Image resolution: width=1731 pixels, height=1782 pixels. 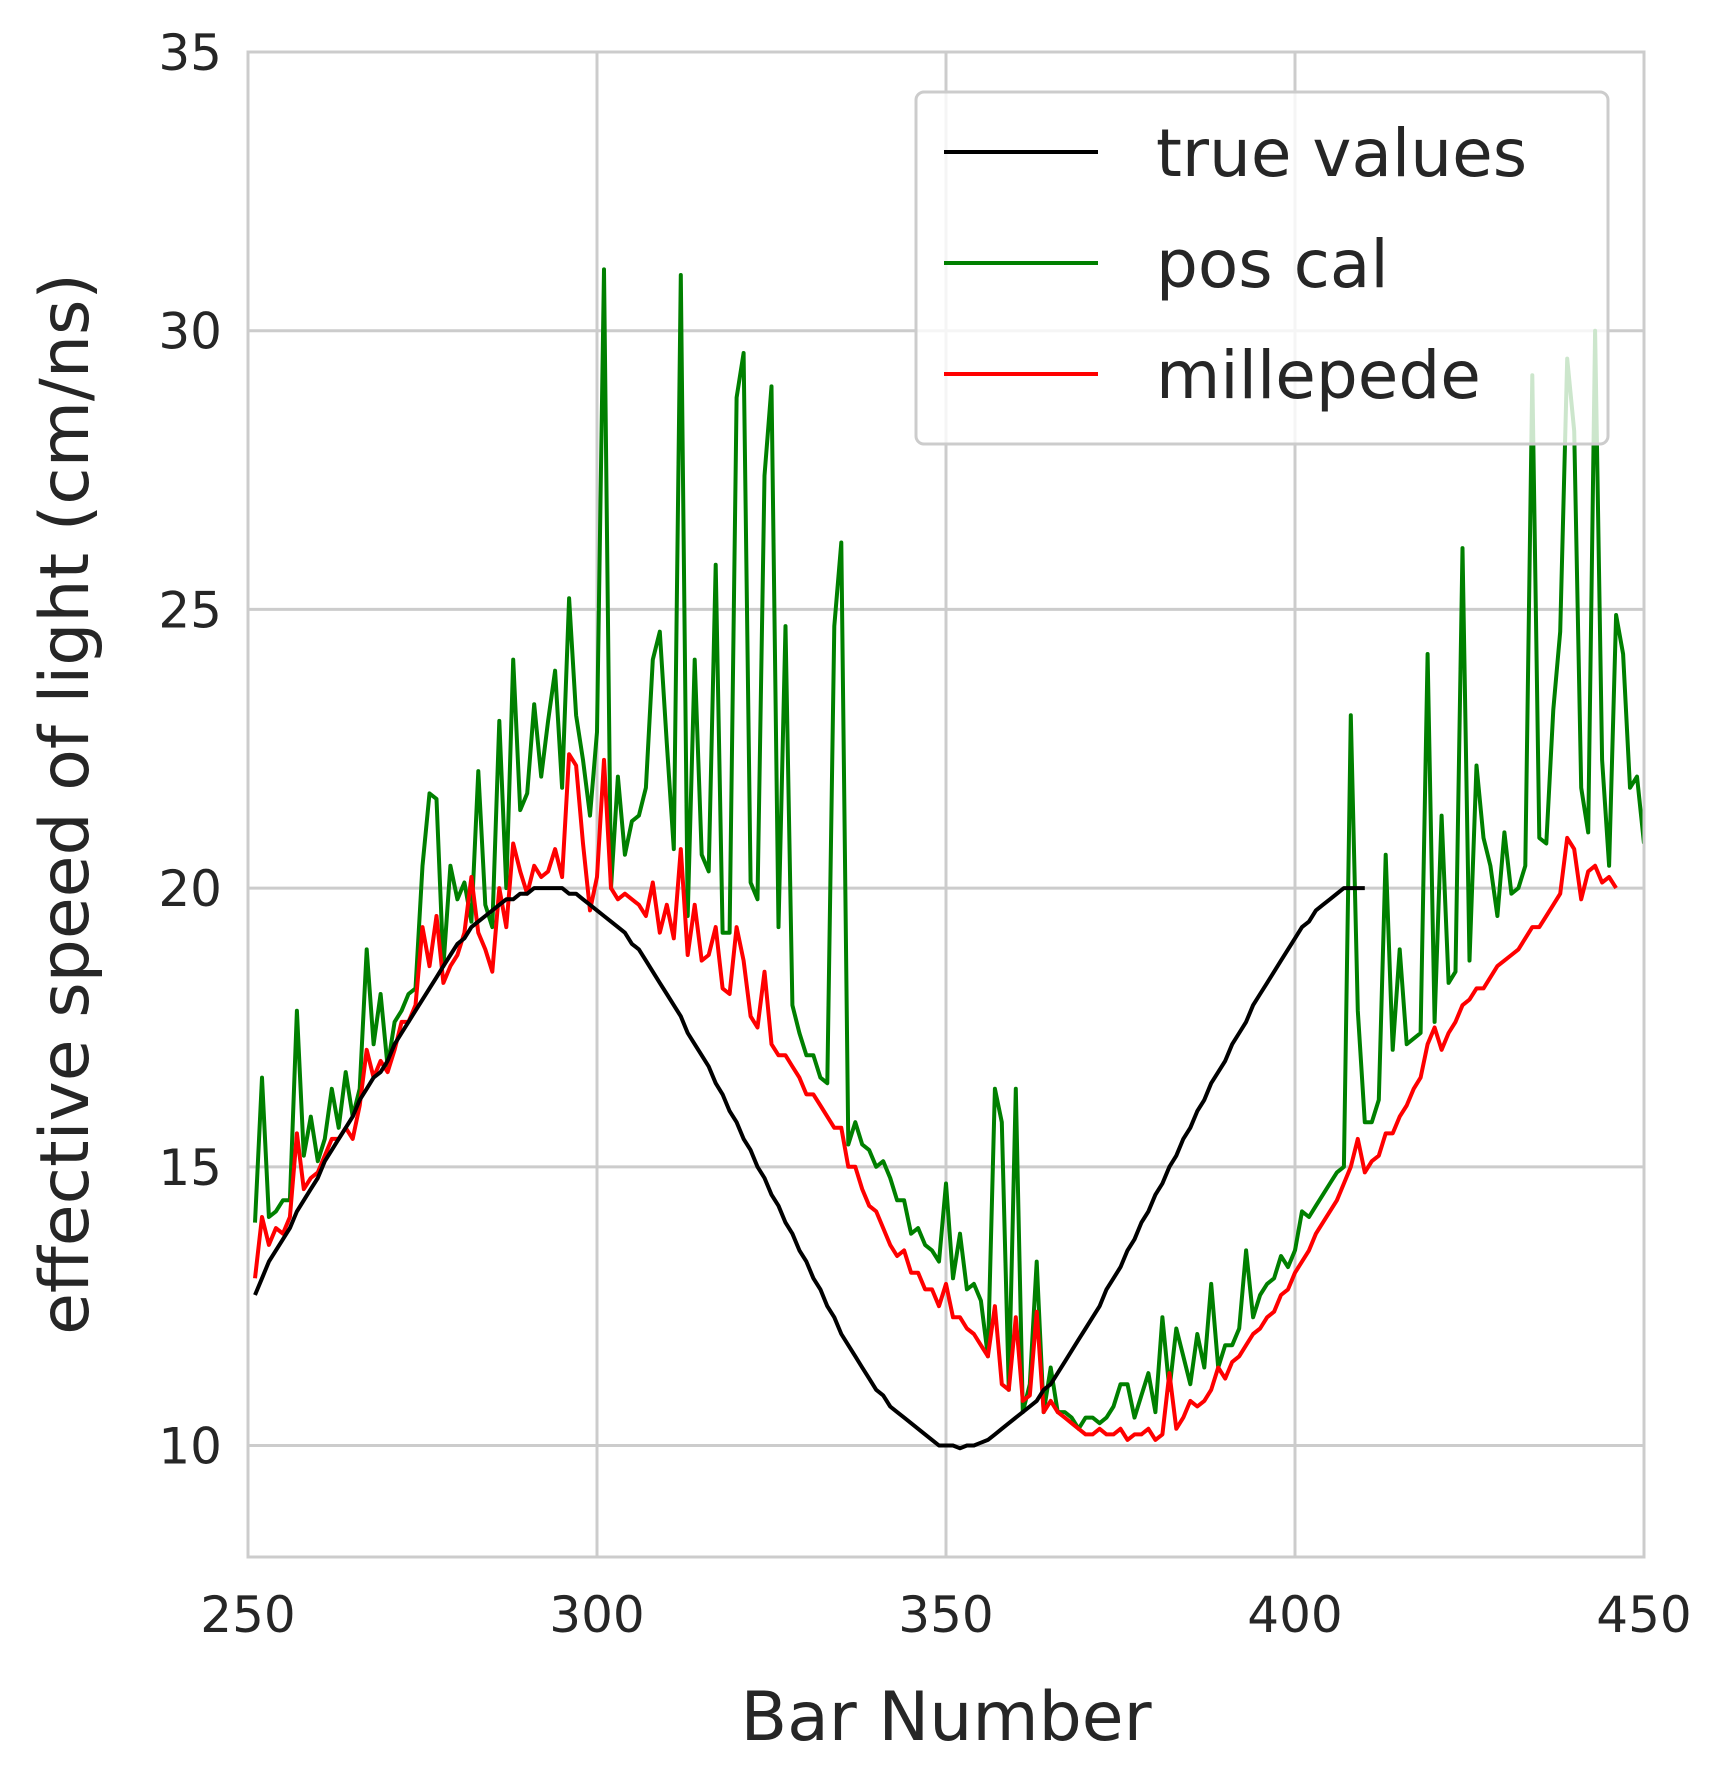 I want to click on legend-box, so click(x=1262, y=268).